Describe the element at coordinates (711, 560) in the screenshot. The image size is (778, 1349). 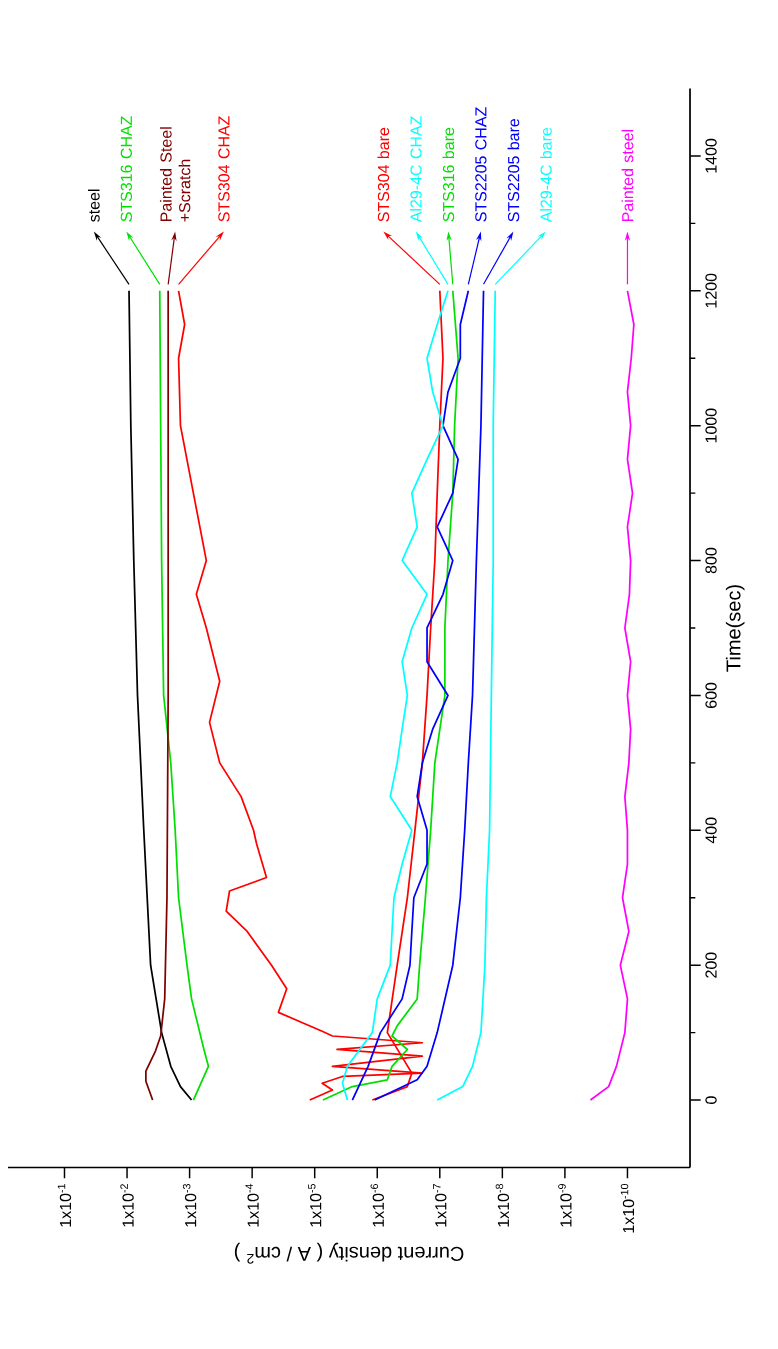
I see `y-tick-label: 800` at that location.